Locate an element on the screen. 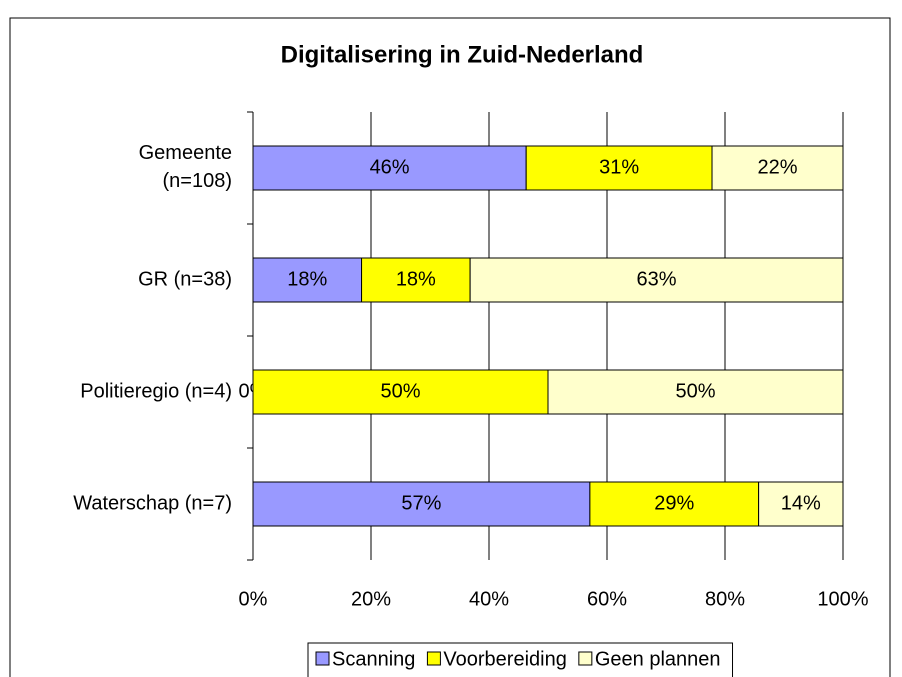 This screenshot has height=677, width=902. x-tick-label: 60% is located at coordinates (607, 599).